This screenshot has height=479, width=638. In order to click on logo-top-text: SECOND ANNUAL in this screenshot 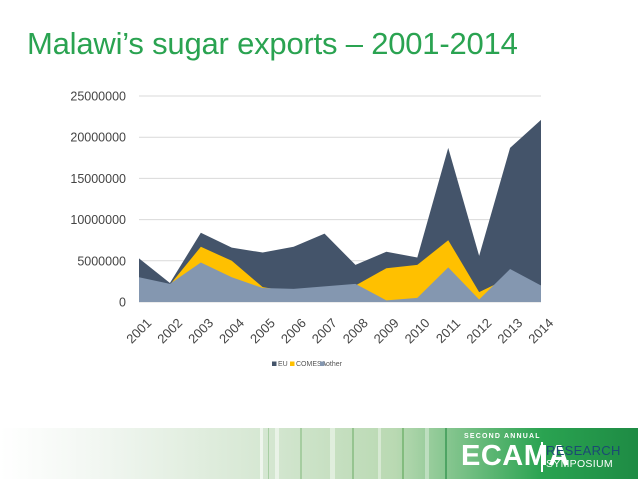, I will do `click(502, 436)`.